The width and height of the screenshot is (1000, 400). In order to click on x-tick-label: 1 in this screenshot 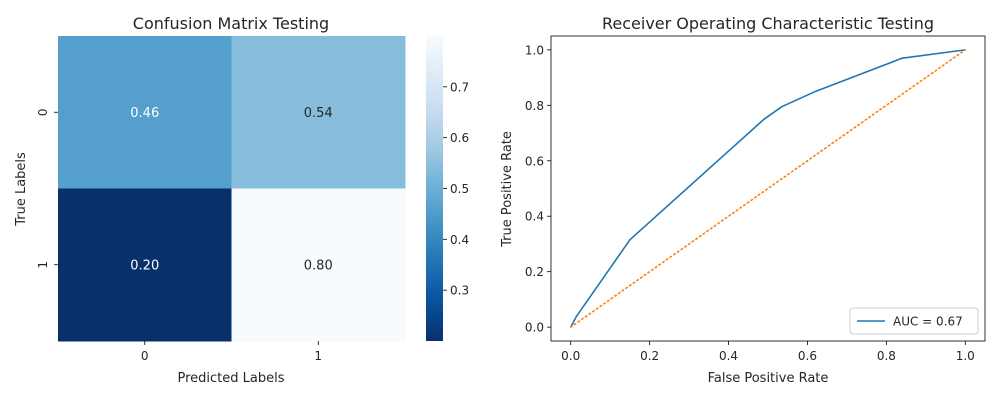, I will do `click(318, 356)`.